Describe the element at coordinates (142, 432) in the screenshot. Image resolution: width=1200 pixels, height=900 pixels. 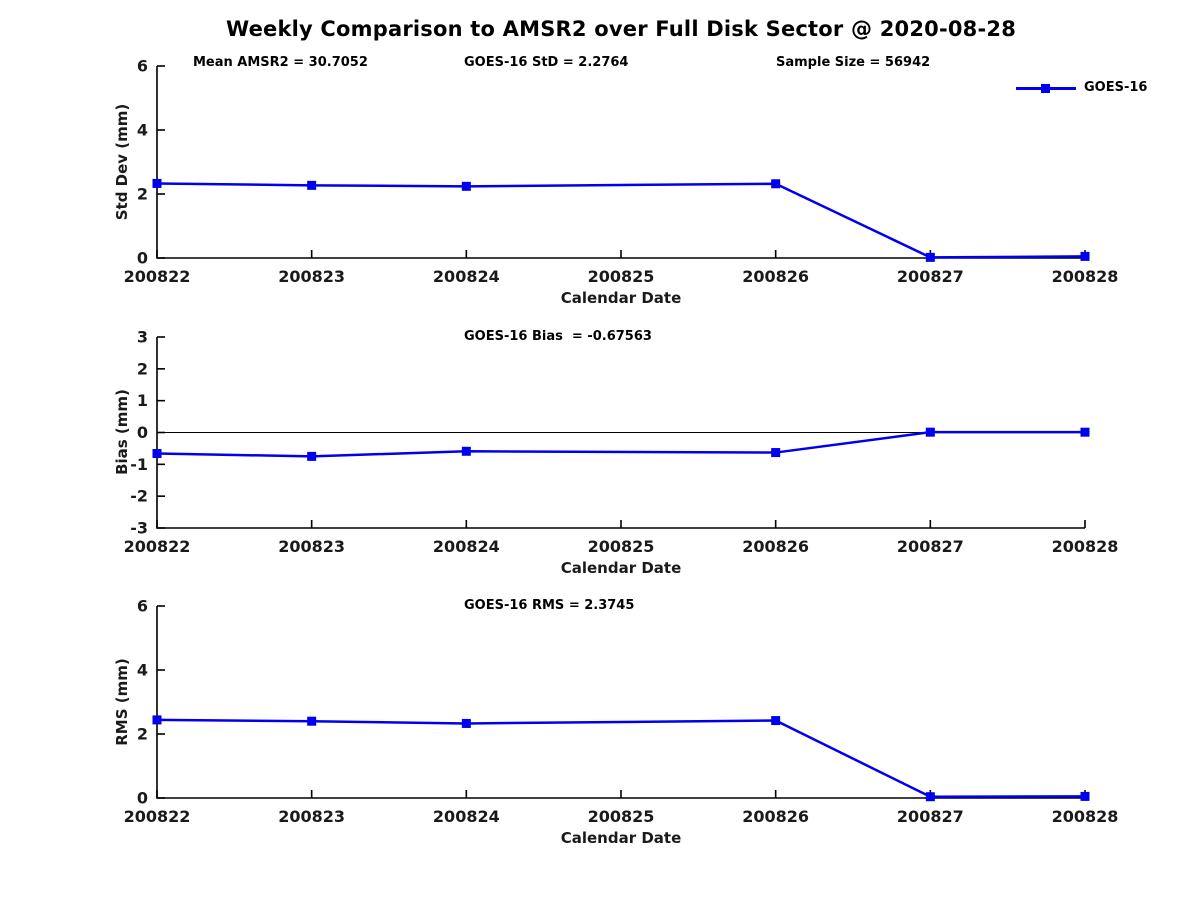
I see `bias-ytick-label: 0` at that location.